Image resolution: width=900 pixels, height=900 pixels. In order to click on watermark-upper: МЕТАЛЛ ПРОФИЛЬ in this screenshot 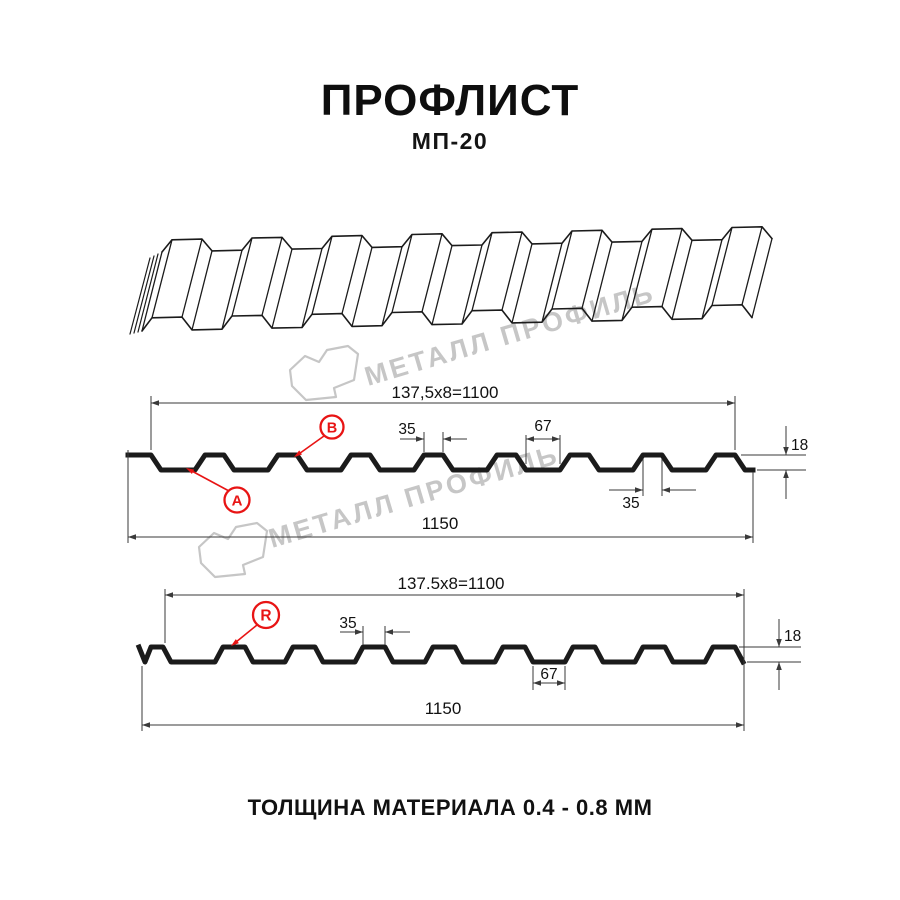, I will do `click(473, 339)`.